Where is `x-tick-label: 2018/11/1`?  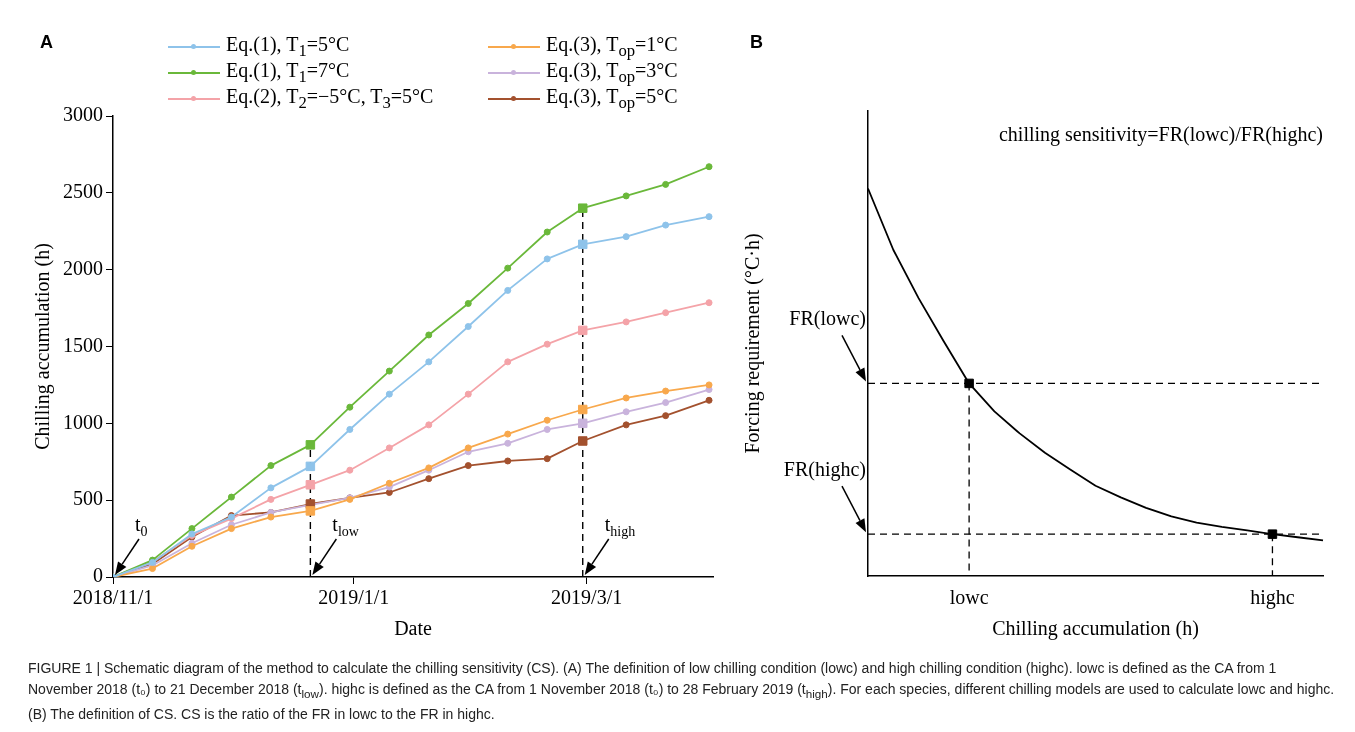
x-tick-label: 2018/11/1 is located at coordinates (113, 597).